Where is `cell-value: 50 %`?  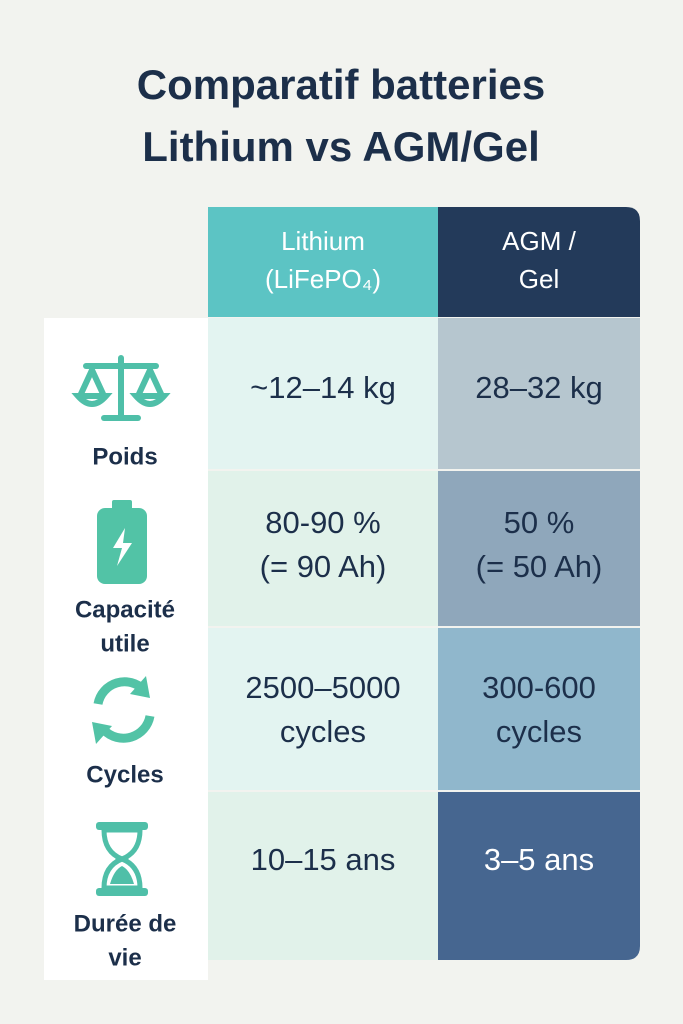 cell-value: 50 % is located at coordinates (539, 522).